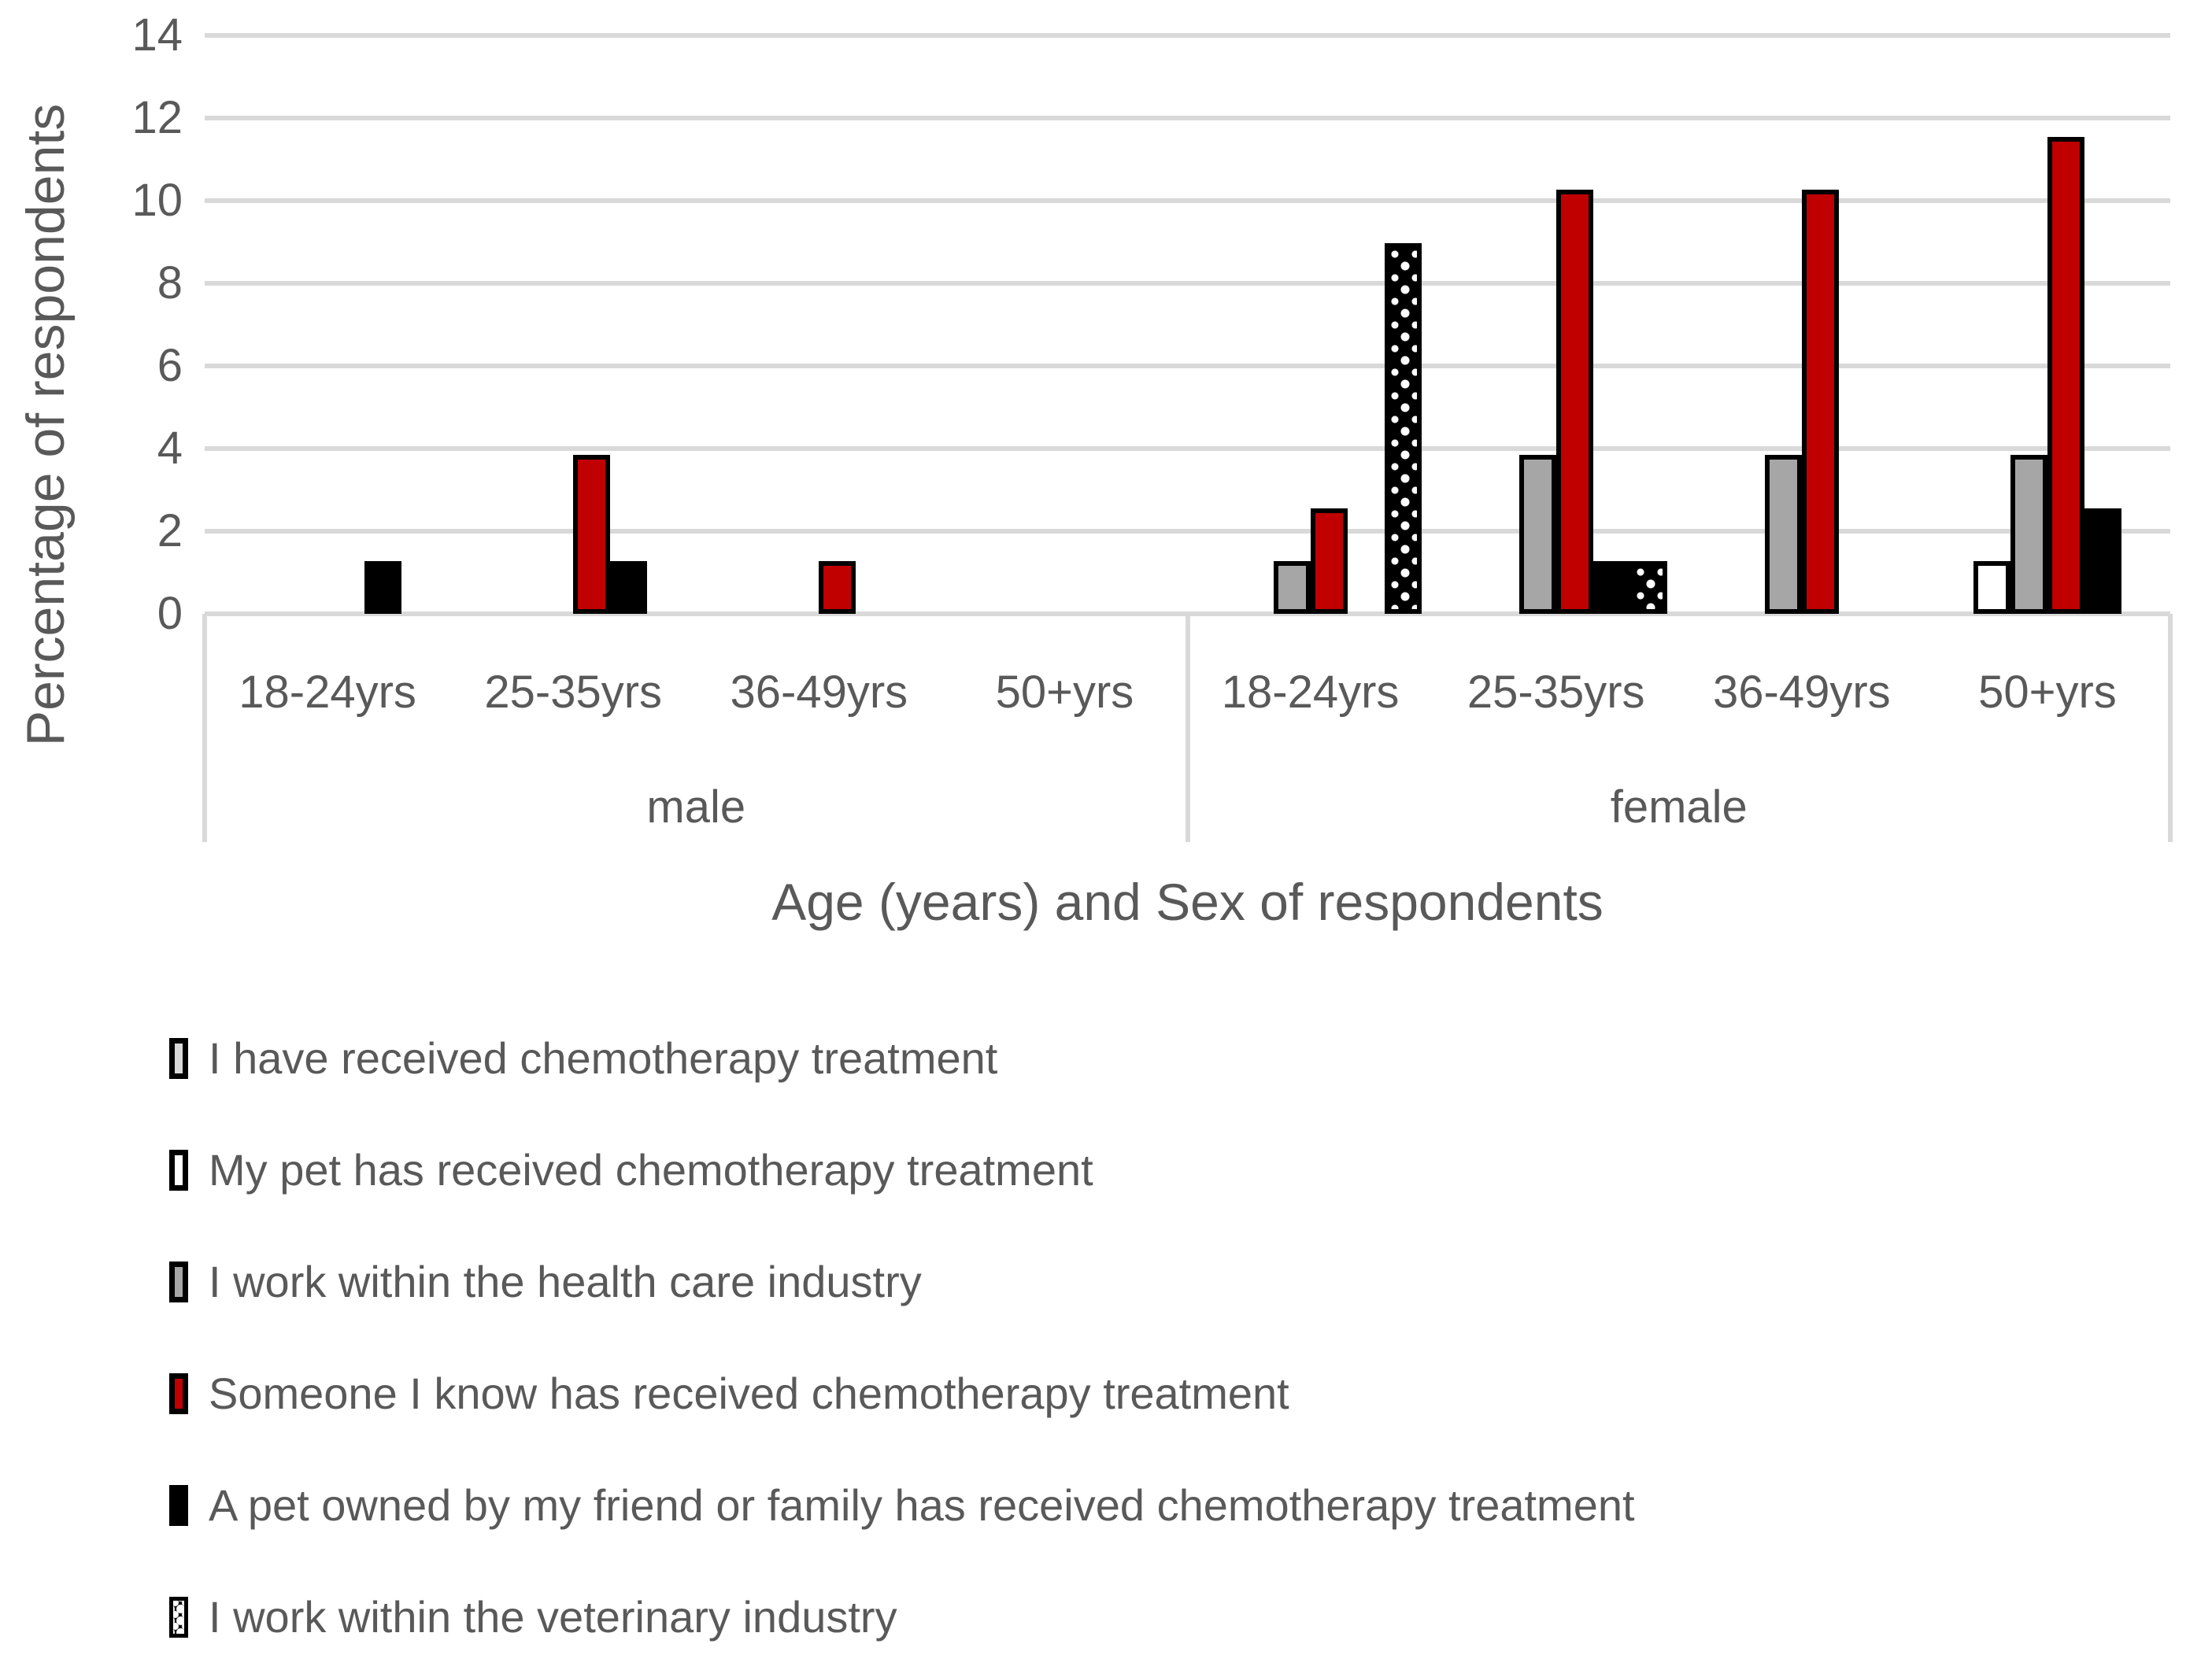  What do you see at coordinates (1820, 402) in the screenshot?
I see `bar-series4-group7` at bounding box center [1820, 402].